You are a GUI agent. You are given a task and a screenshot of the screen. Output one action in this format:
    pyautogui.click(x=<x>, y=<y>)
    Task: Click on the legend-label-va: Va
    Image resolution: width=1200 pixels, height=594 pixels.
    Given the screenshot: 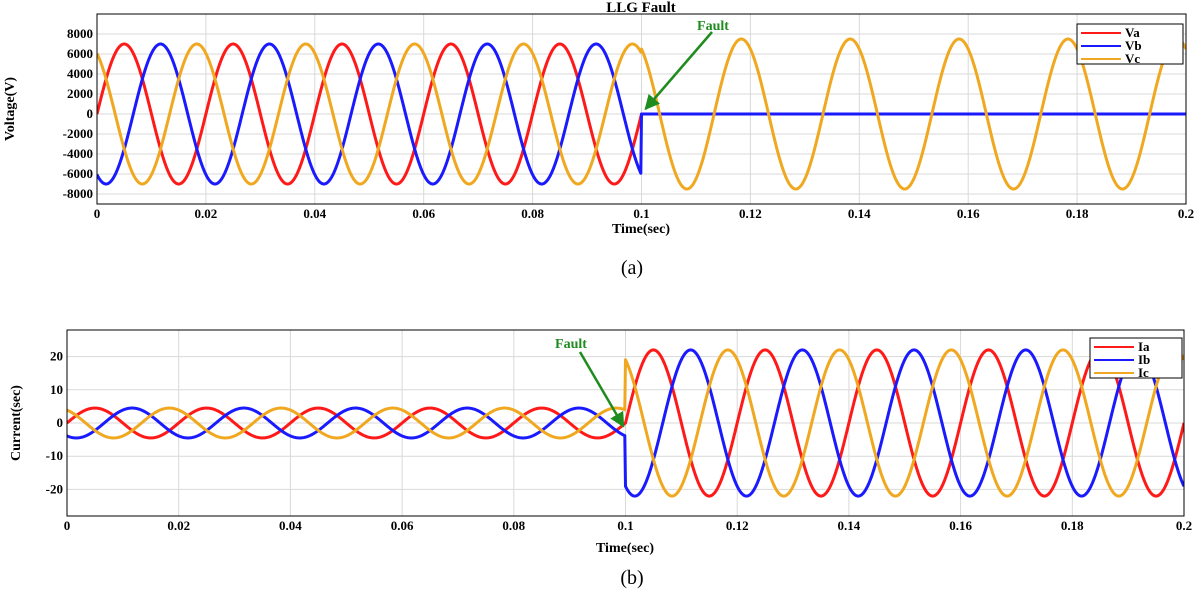 What is the action you would take?
    pyautogui.click(x=1132, y=32)
    